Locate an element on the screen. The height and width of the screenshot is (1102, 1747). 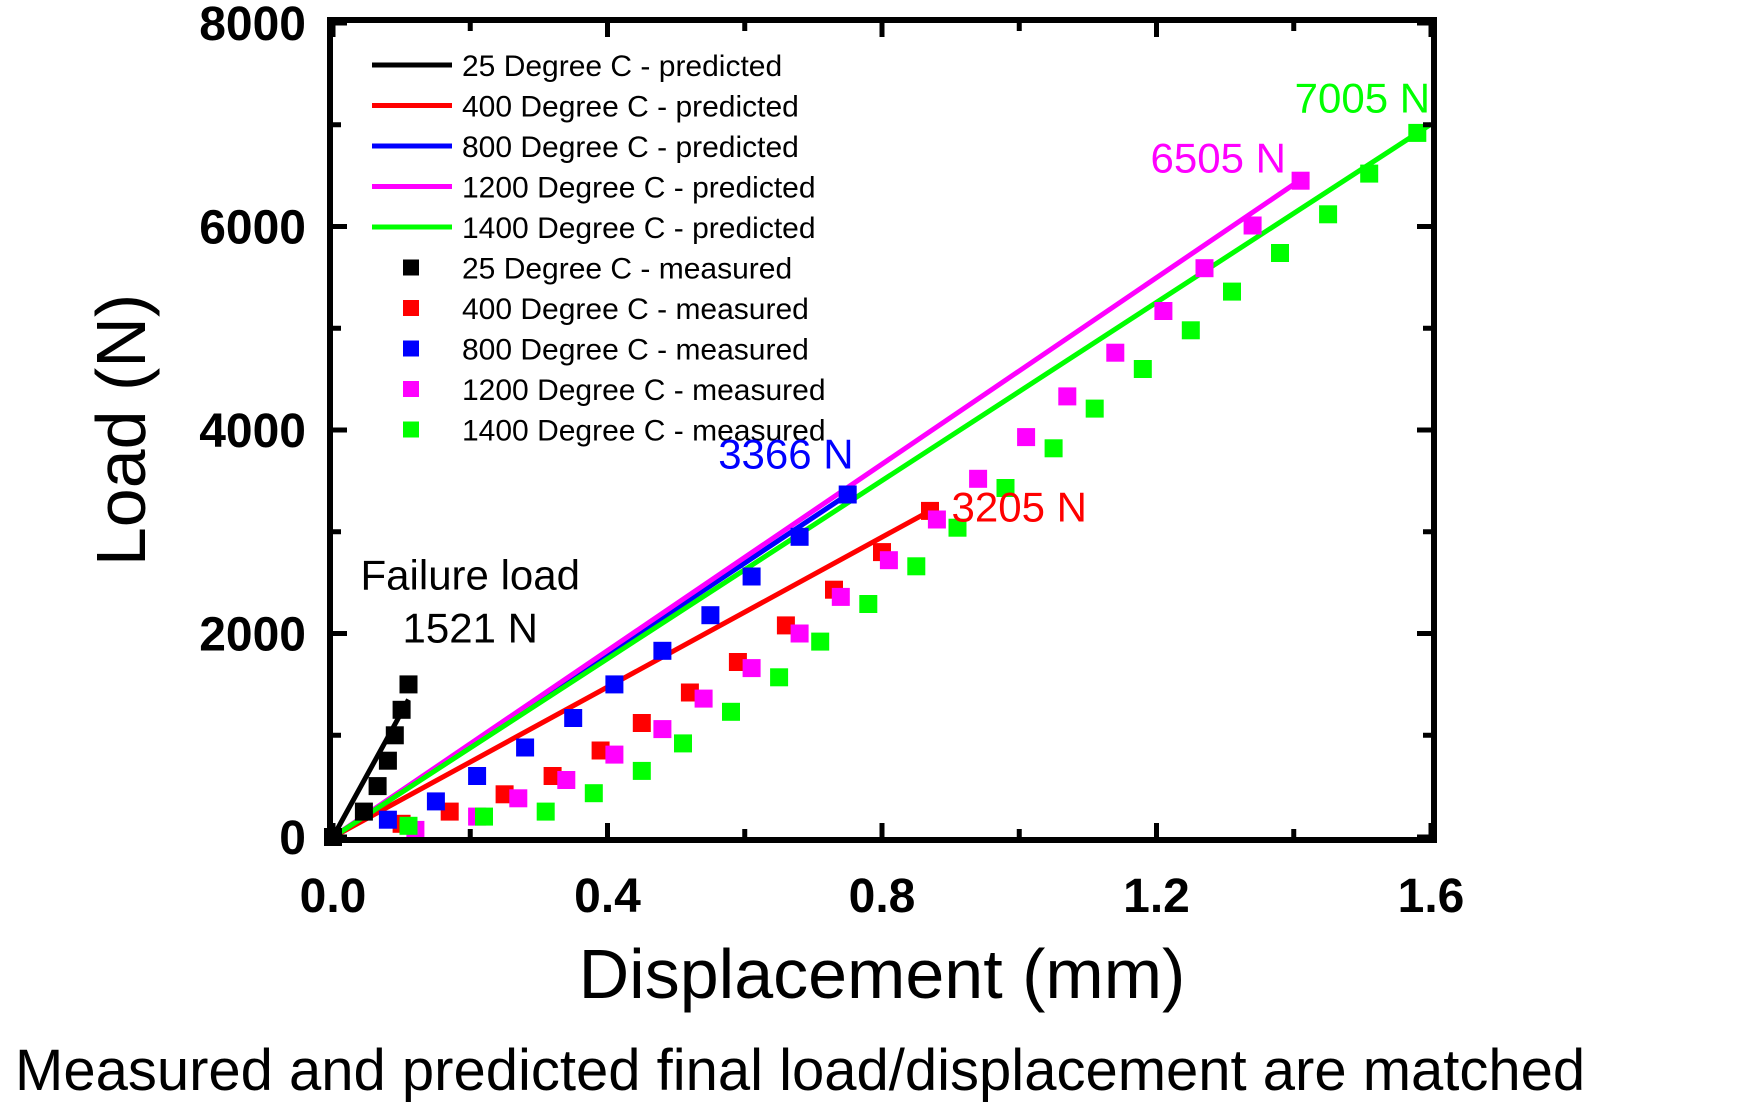
legend-label-1400-degree-c-measured: 1400 Degree C - measured is located at coordinates (644, 431).